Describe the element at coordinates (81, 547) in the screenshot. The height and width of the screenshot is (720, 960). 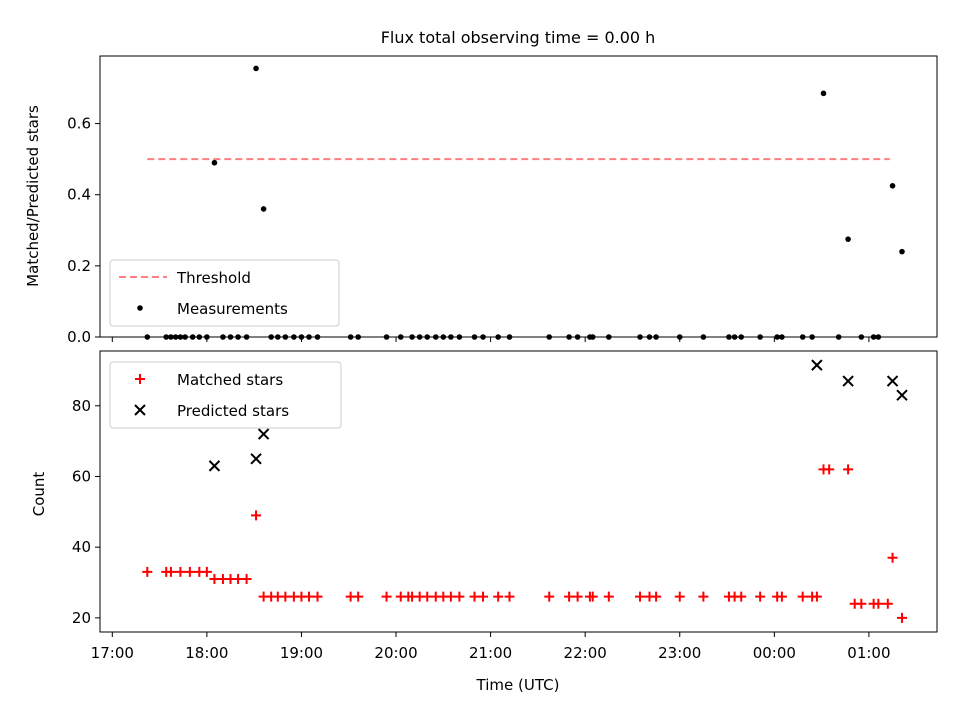
I see `y-tick-label: 40` at that location.